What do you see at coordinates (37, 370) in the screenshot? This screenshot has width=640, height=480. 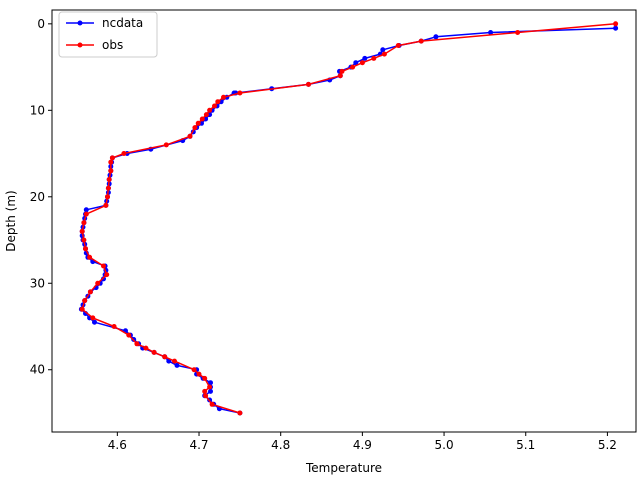 I see `y-tick-label: 40` at bounding box center [37, 370].